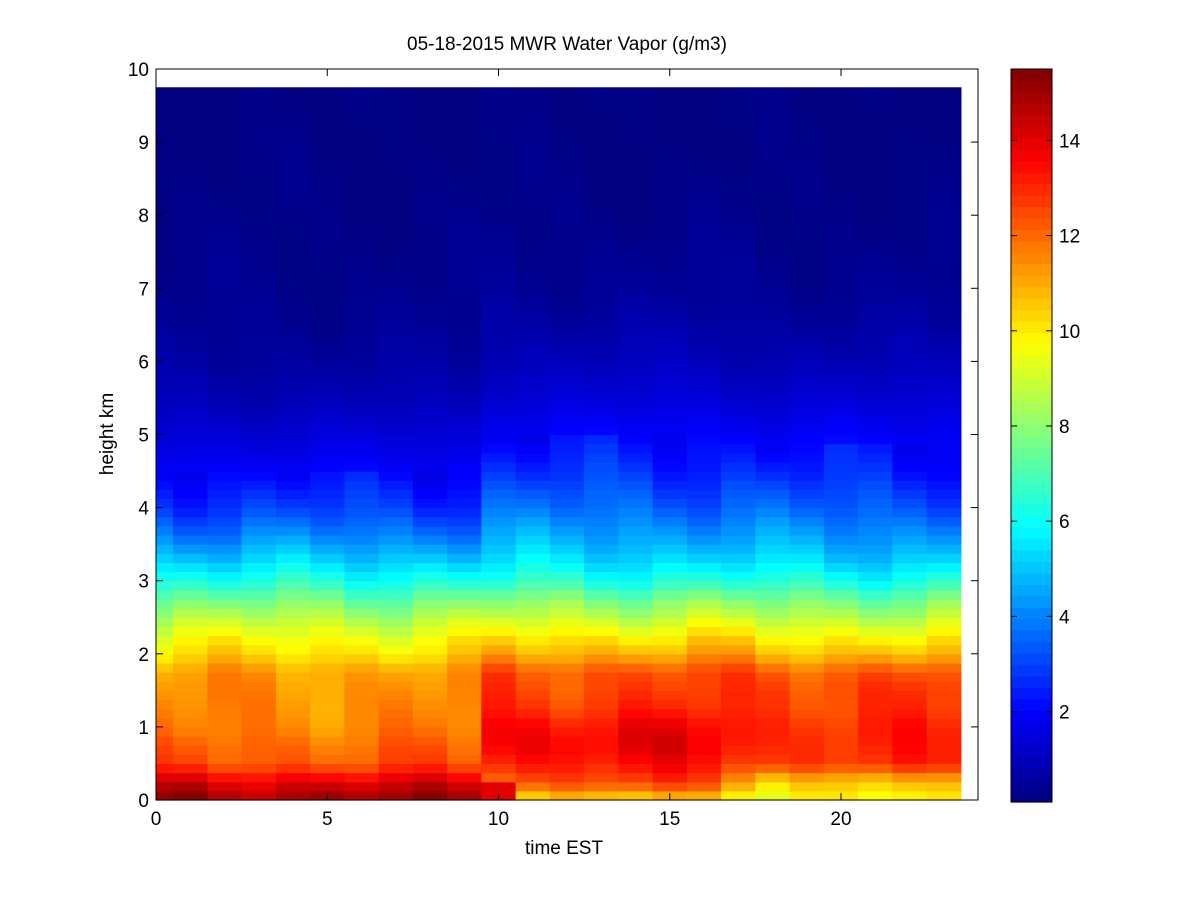 The image size is (1200, 905). Describe the element at coordinates (143, 509) in the screenshot. I see `y-tick-label: 4` at that location.